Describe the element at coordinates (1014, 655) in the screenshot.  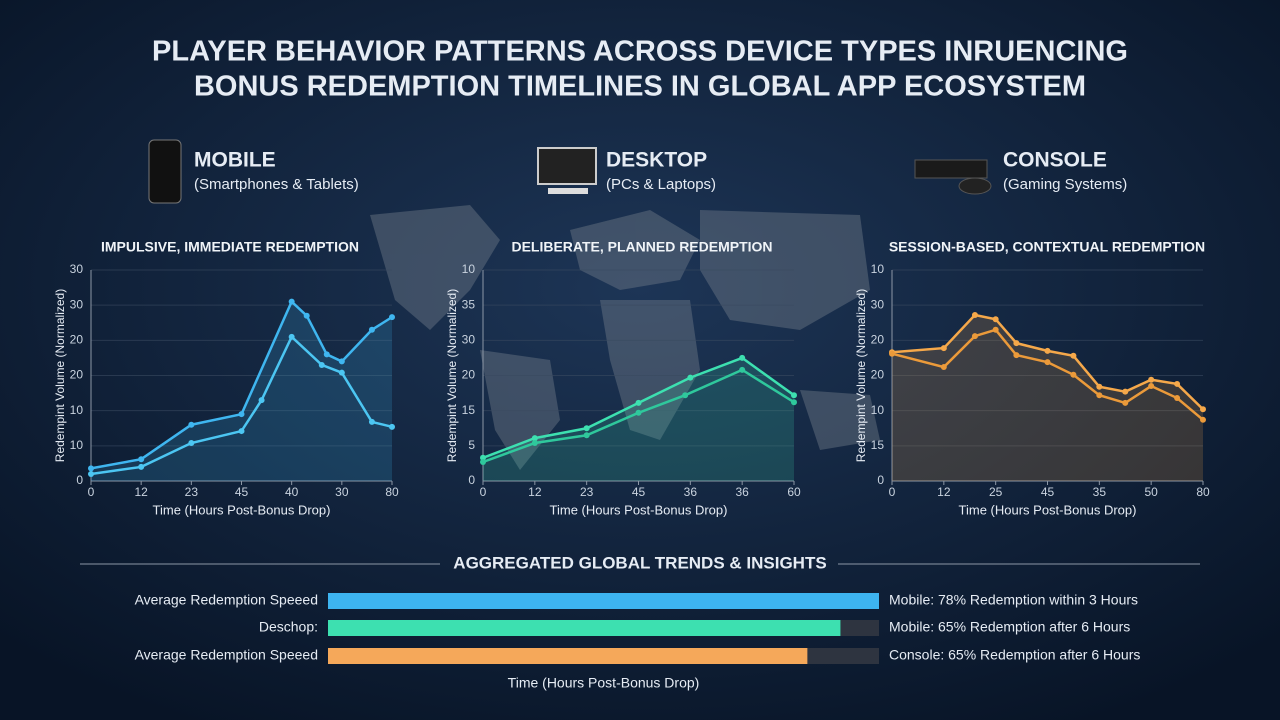
I see `bar-annotation: Console: 65% Redemption after 6 Hours` at that location.